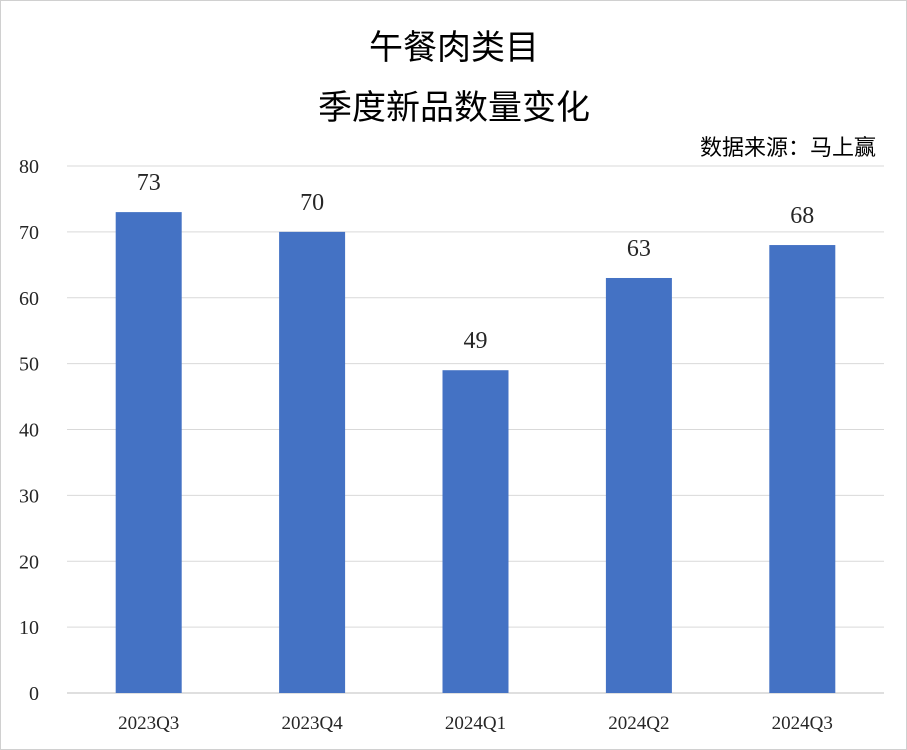  What do you see at coordinates (149, 183) in the screenshot?
I see `bar-data-label: 73` at bounding box center [149, 183].